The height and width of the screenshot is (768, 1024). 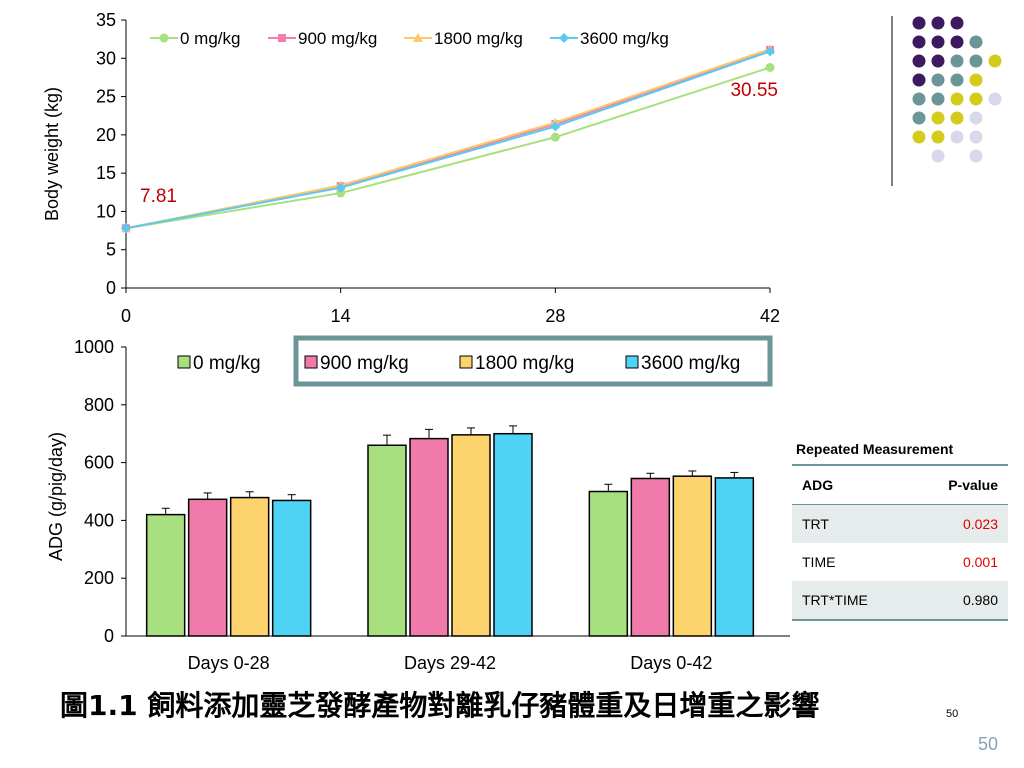 What do you see at coordinates (364, 363) in the screenshot?
I see `legend-label: 900 mg/kg` at bounding box center [364, 363].